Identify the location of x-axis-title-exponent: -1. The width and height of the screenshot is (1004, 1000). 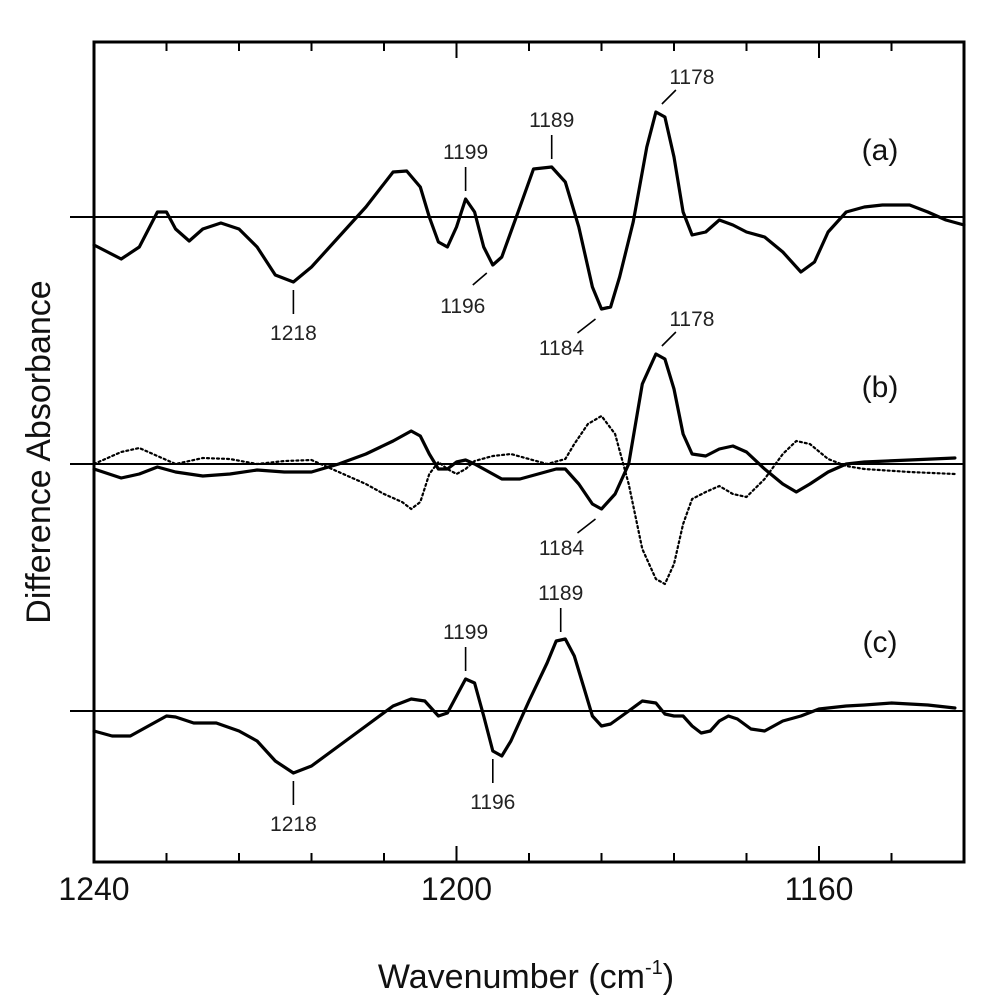
(654, 968).